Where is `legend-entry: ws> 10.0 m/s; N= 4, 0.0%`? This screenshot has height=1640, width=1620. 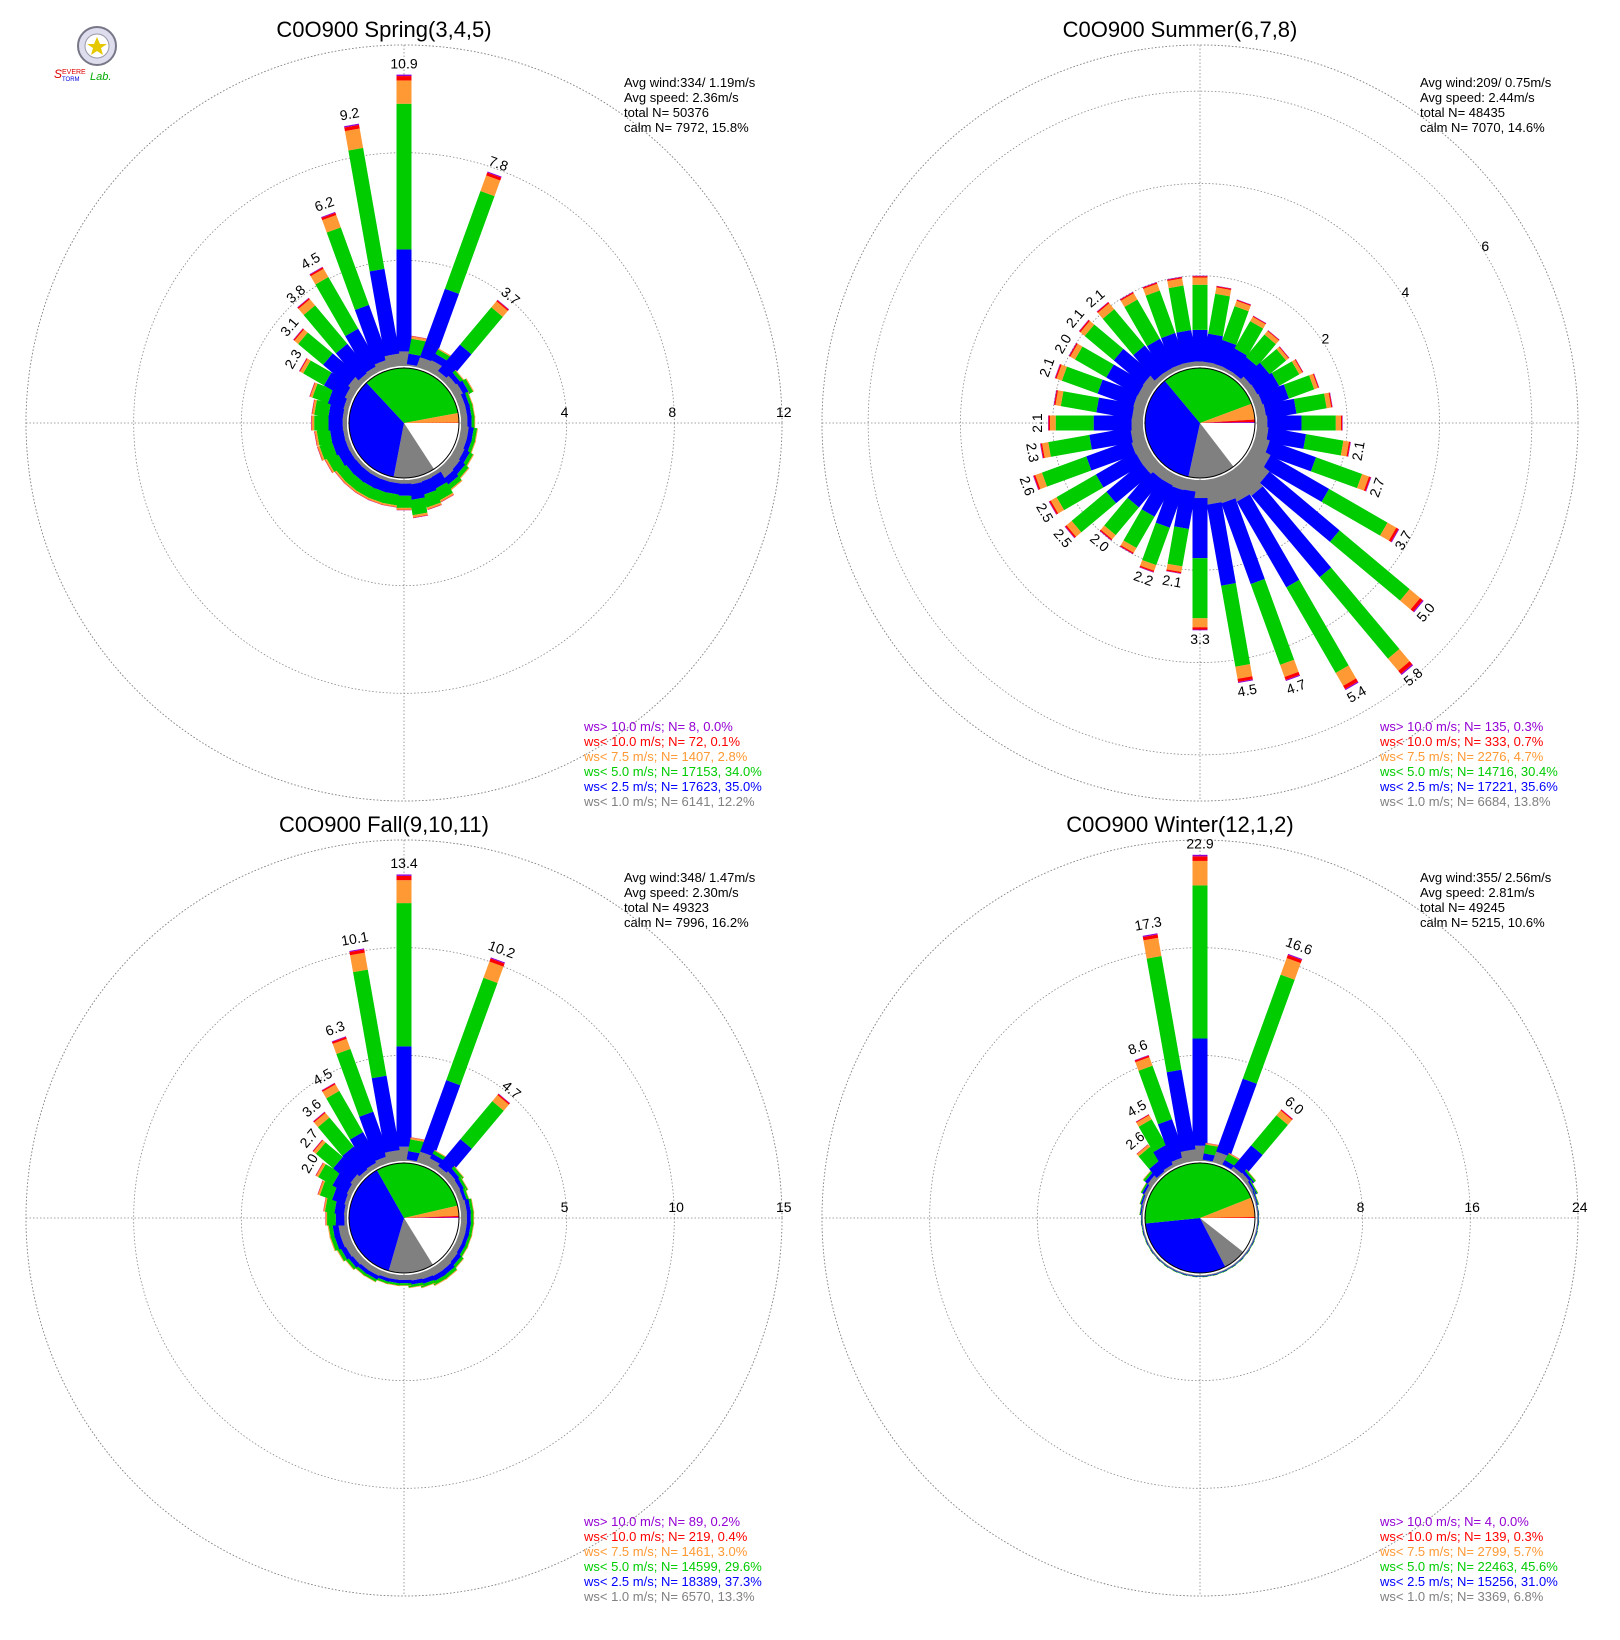
legend-entry: ws> 10.0 m/s; N= 4, 0.0% is located at coordinates (1454, 1521).